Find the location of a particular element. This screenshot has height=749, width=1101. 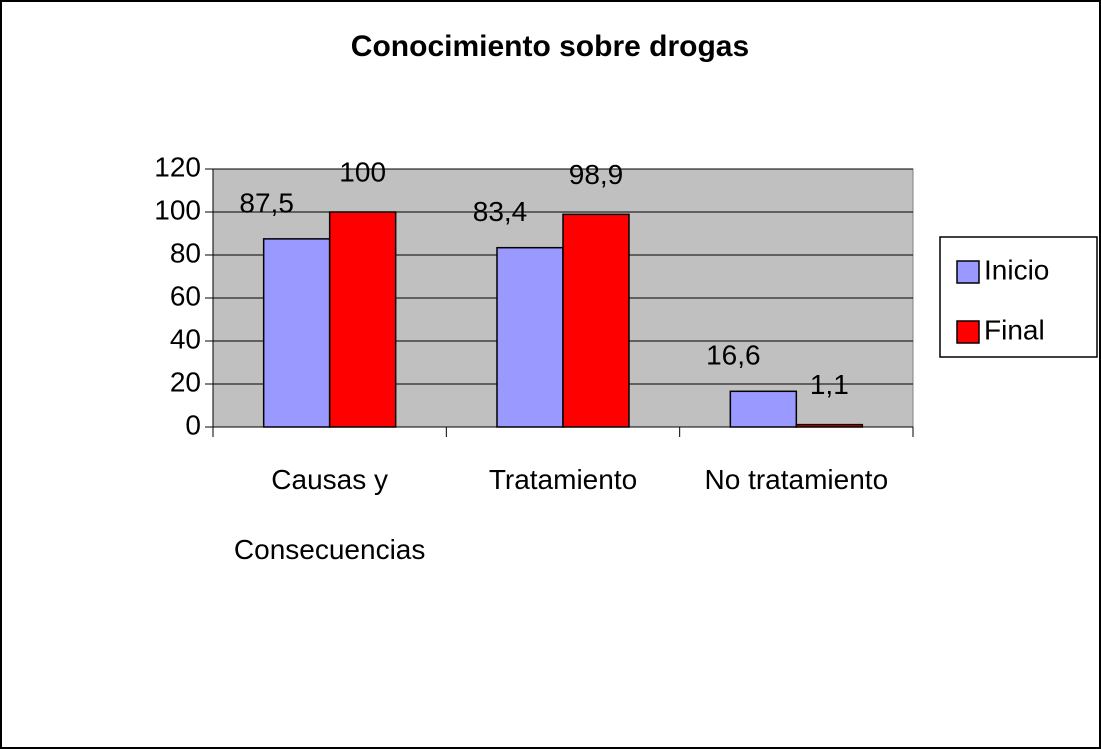

y-tick-label: 40 is located at coordinates (185, 338).